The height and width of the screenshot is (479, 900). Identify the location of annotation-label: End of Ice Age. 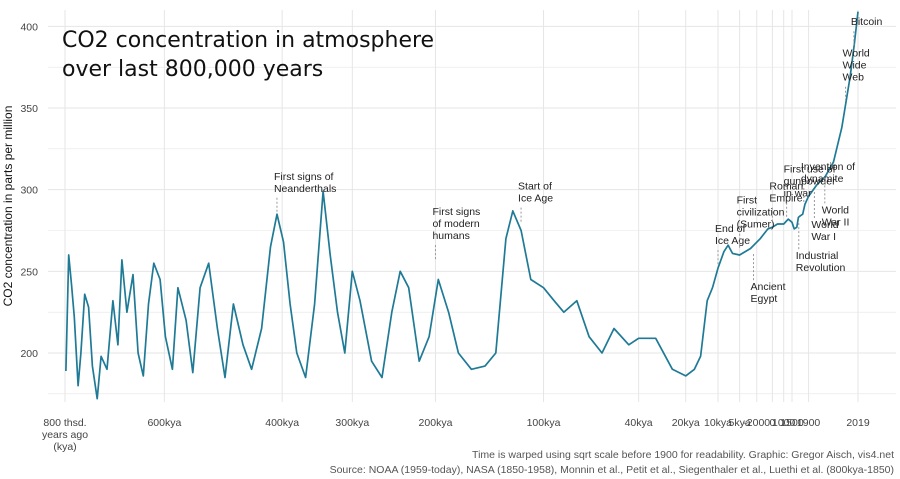
(732, 235).